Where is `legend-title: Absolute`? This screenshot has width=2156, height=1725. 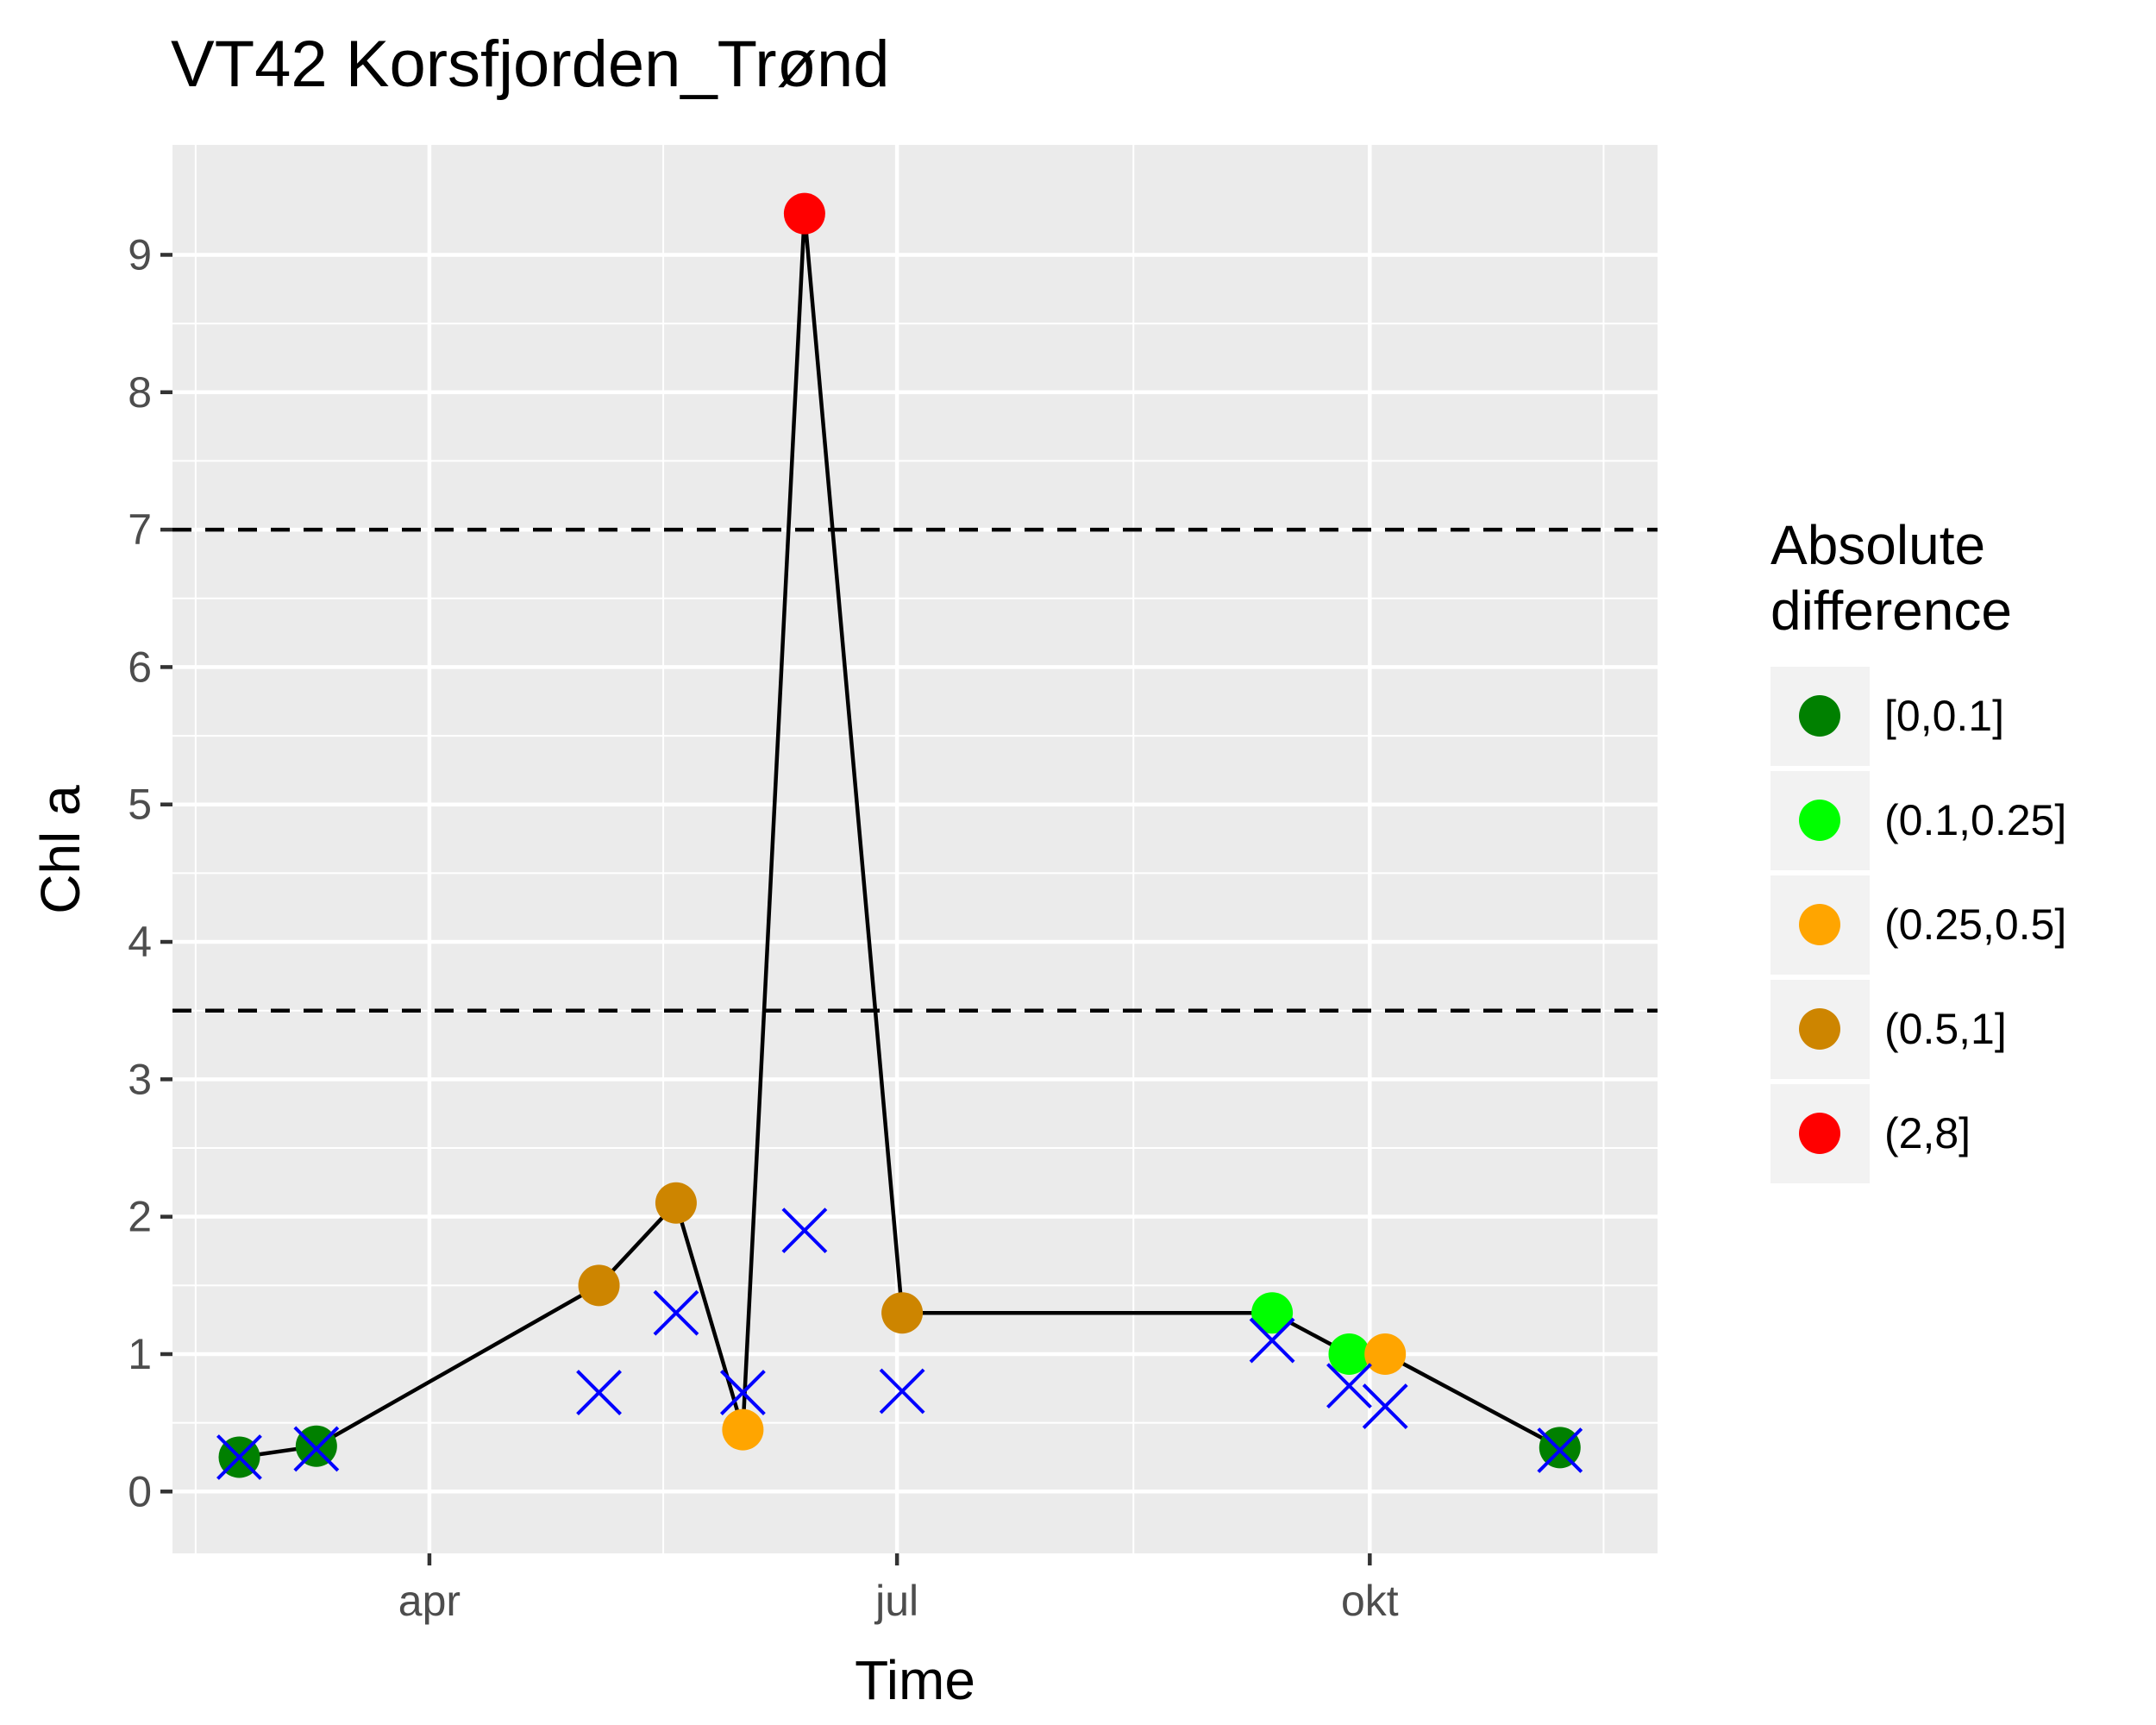
legend-title: Absolute is located at coordinates (1878, 545).